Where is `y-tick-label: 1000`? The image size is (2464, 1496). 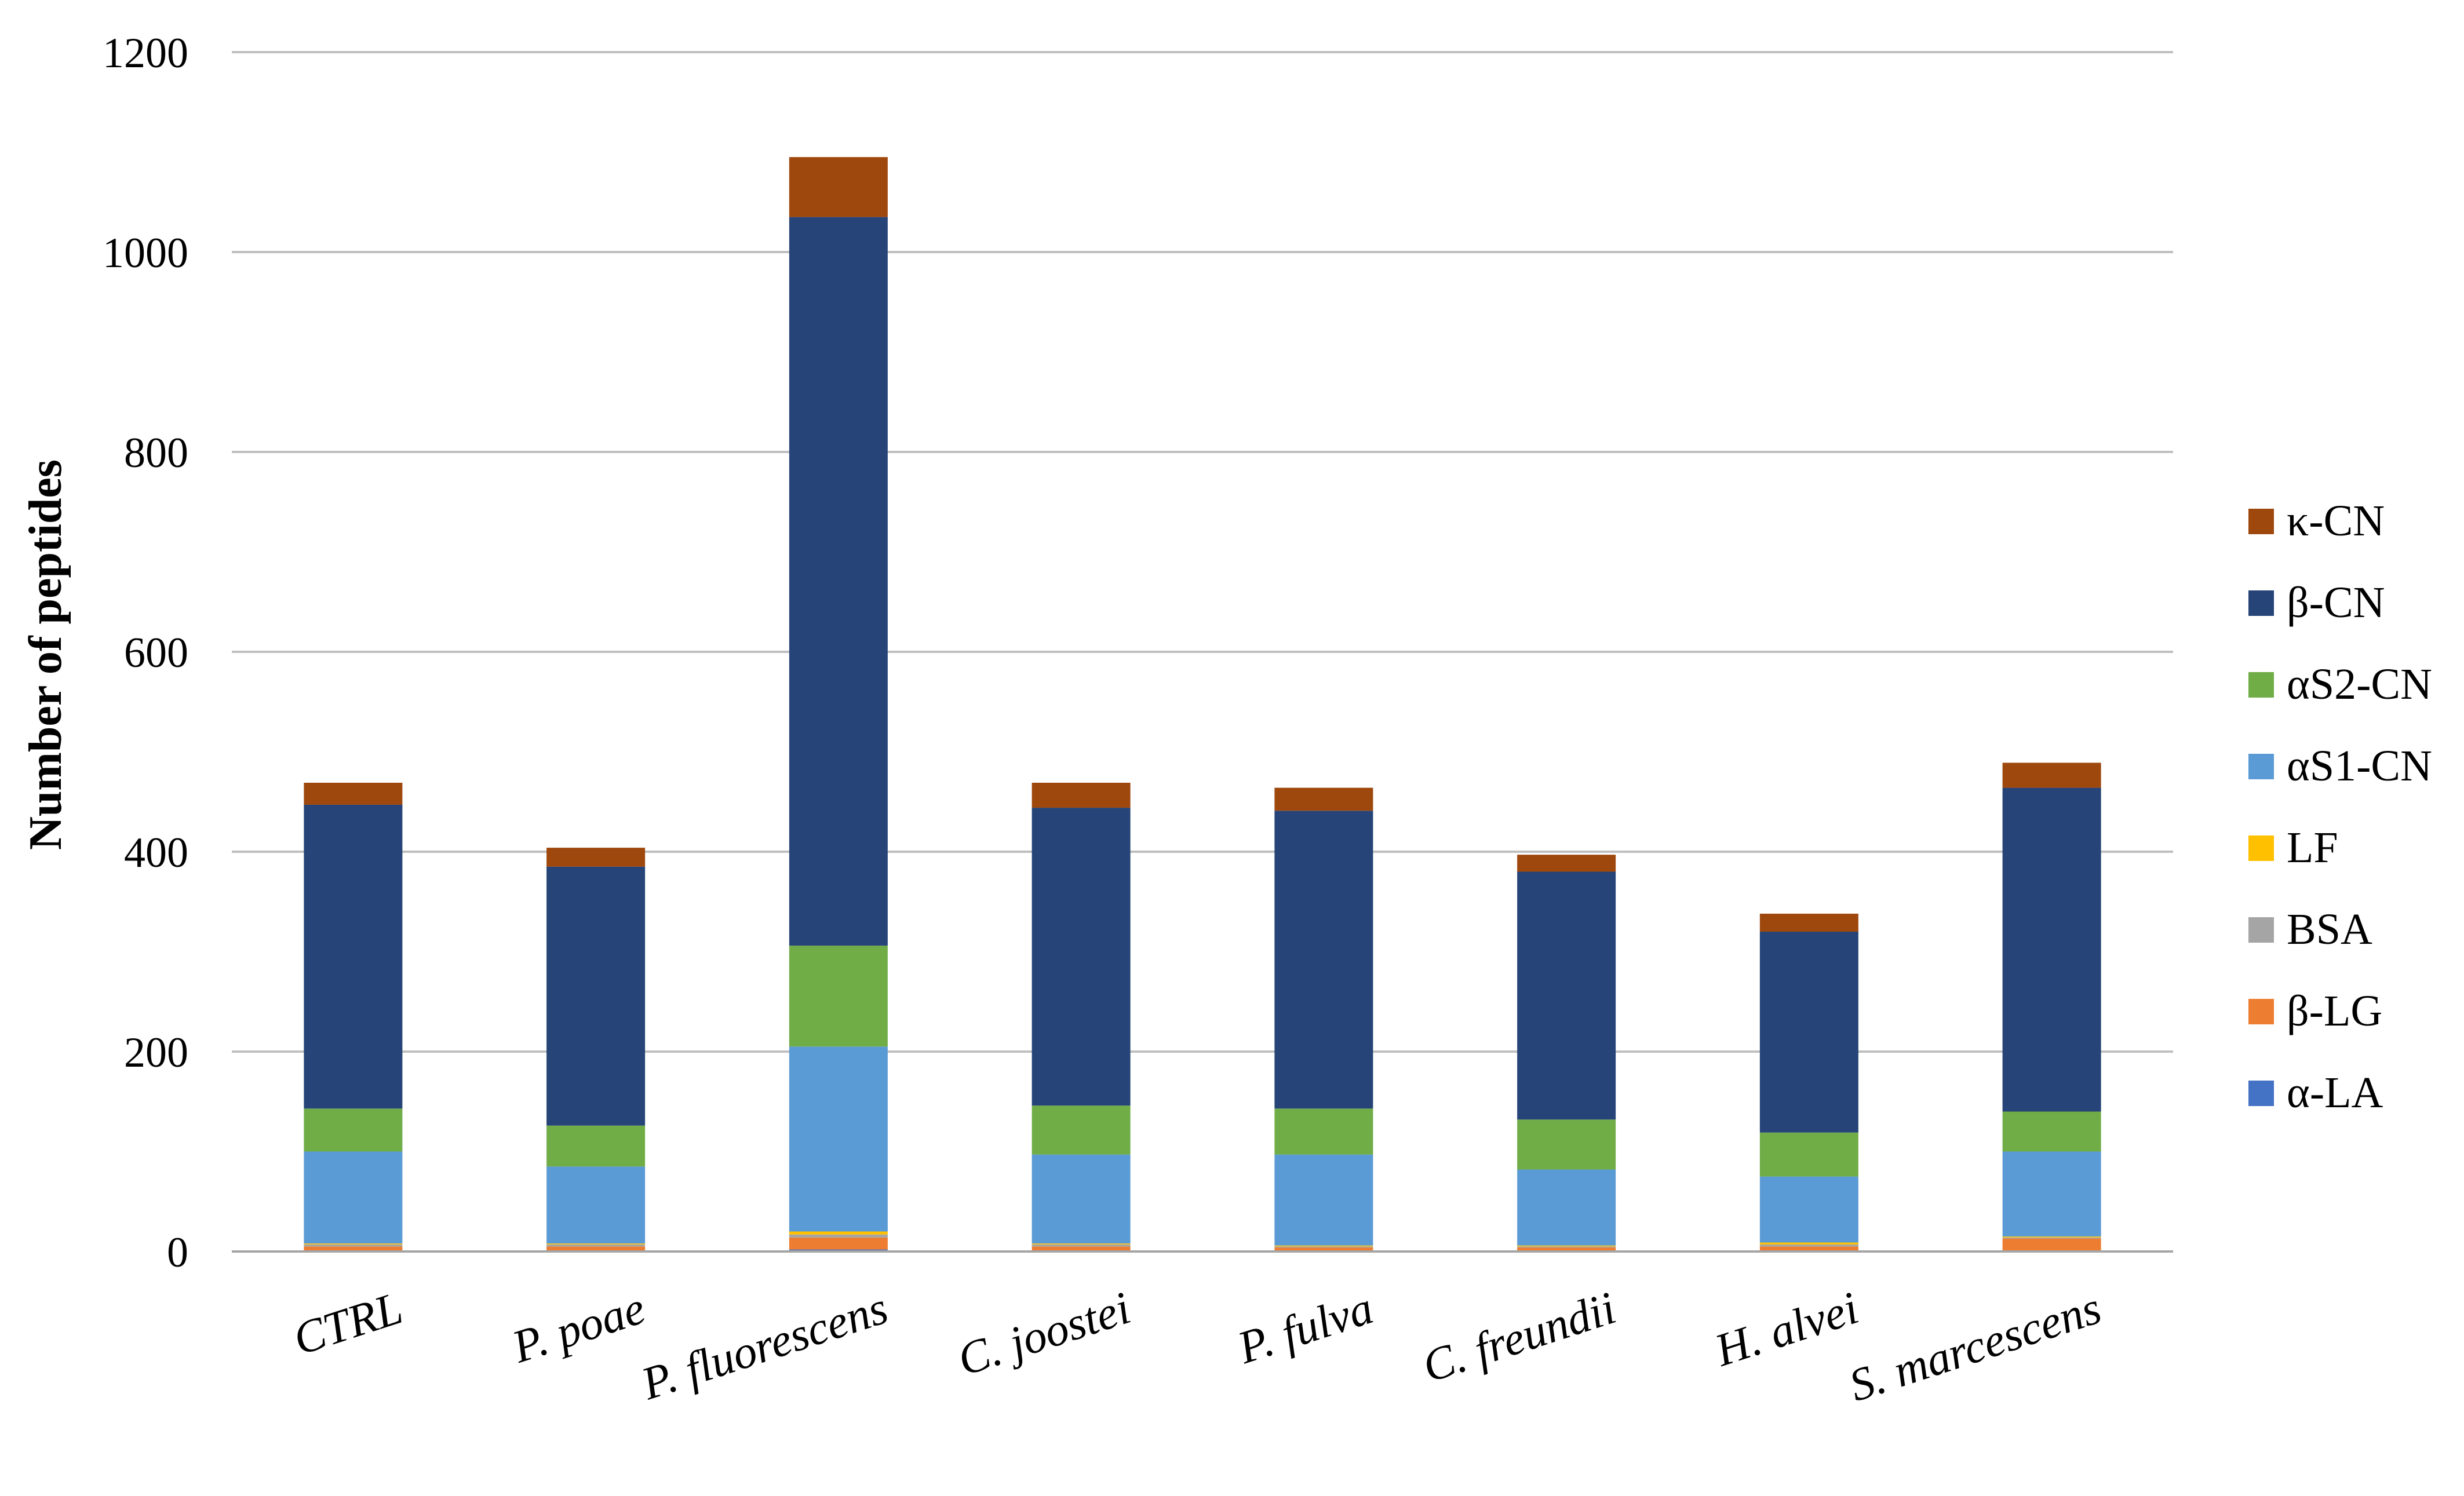
y-tick-label: 1000 is located at coordinates (145, 253).